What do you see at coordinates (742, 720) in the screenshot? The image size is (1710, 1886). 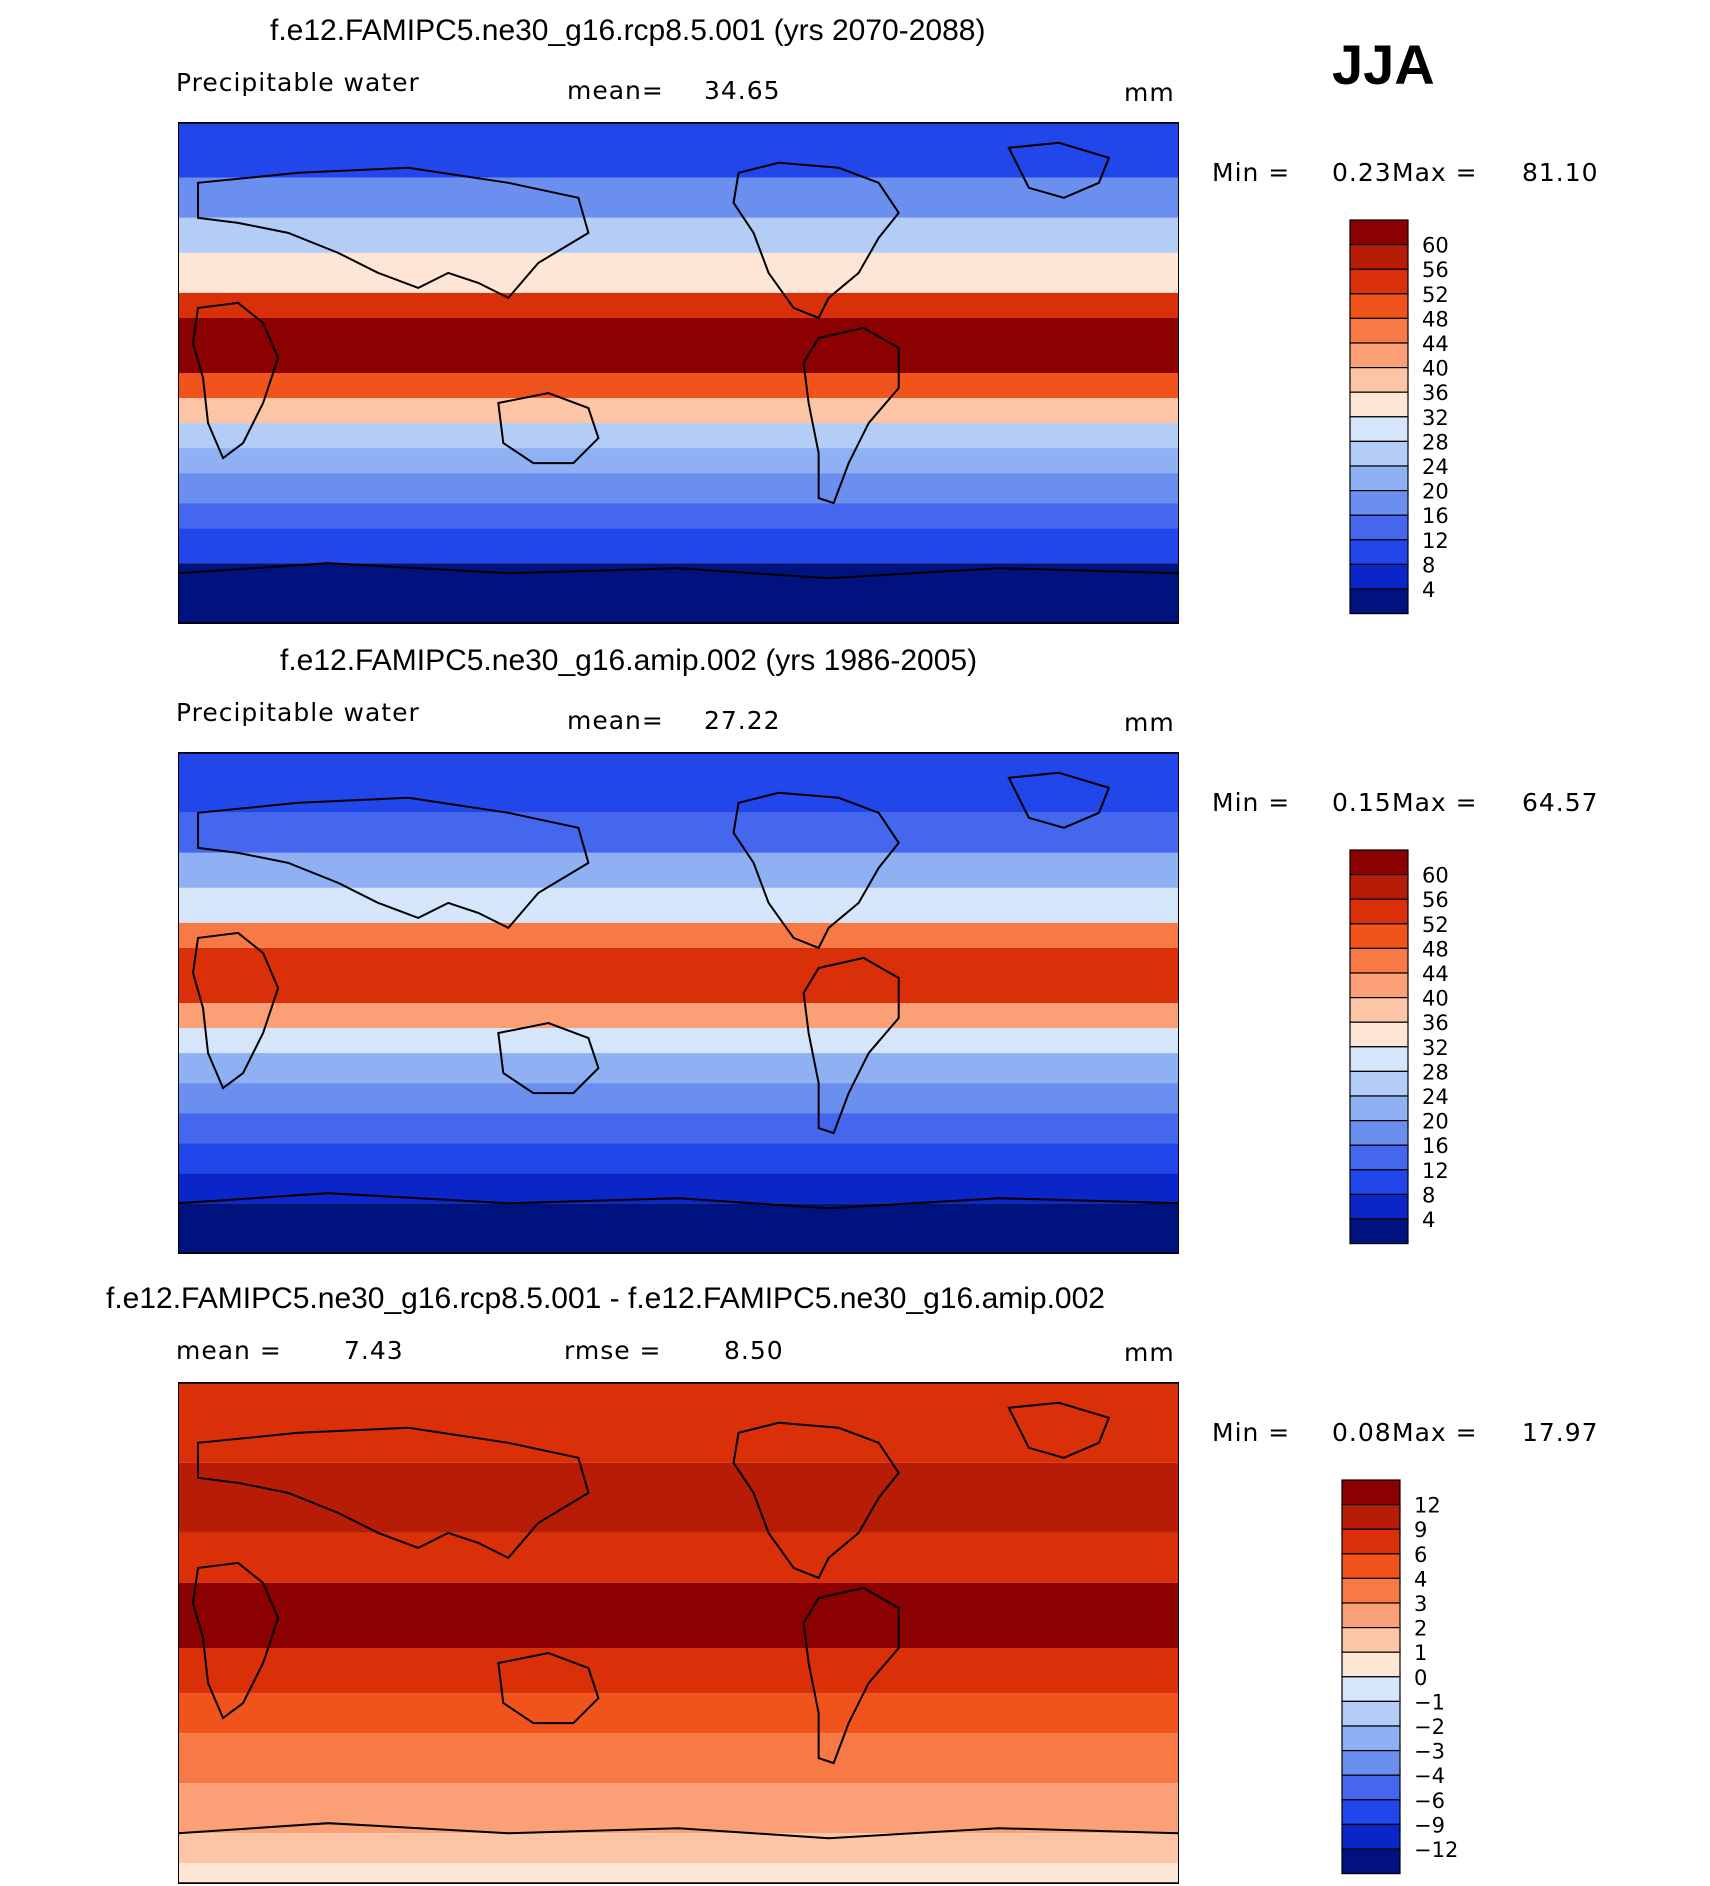 I see `panel-2-mean-value: 27.22` at bounding box center [742, 720].